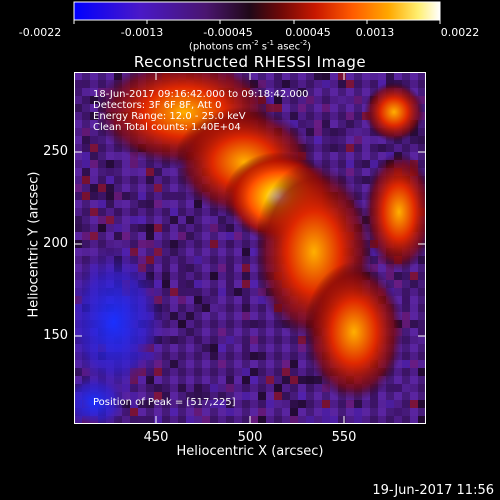 The height and width of the screenshot is (500, 500). I want to click on x-axis-label: Heliocentric X (arcsec), so click(250, 451).